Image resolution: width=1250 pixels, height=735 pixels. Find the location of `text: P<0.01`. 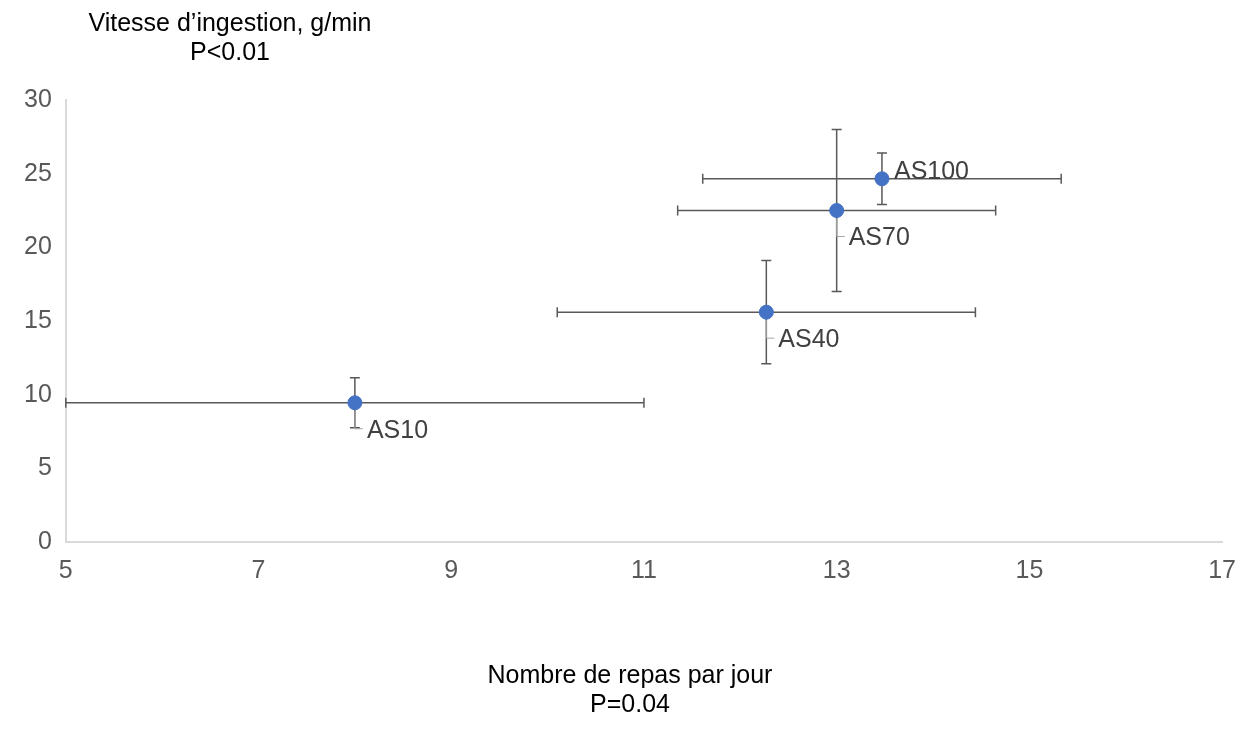

text: P<0.01 is located at coordinates (230, 51).